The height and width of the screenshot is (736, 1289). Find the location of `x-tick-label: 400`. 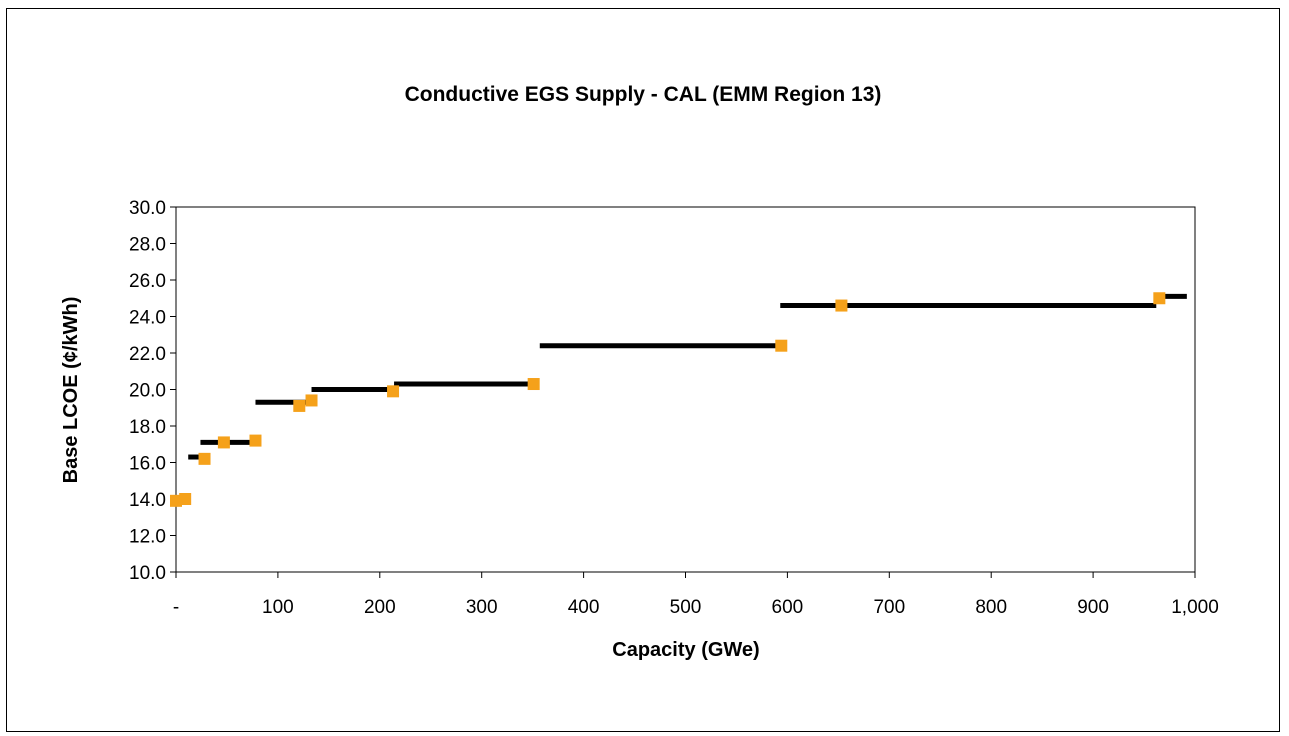

x-tick-label: 400 is located at coordinates (584, 607).